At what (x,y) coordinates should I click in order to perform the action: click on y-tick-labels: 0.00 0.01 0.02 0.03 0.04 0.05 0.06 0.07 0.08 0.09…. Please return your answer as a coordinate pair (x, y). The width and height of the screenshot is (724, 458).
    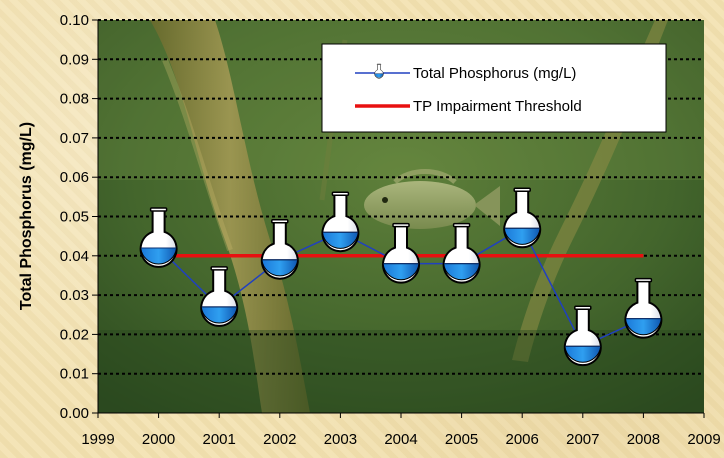
    Looking at the image, I should click on (74, 217).